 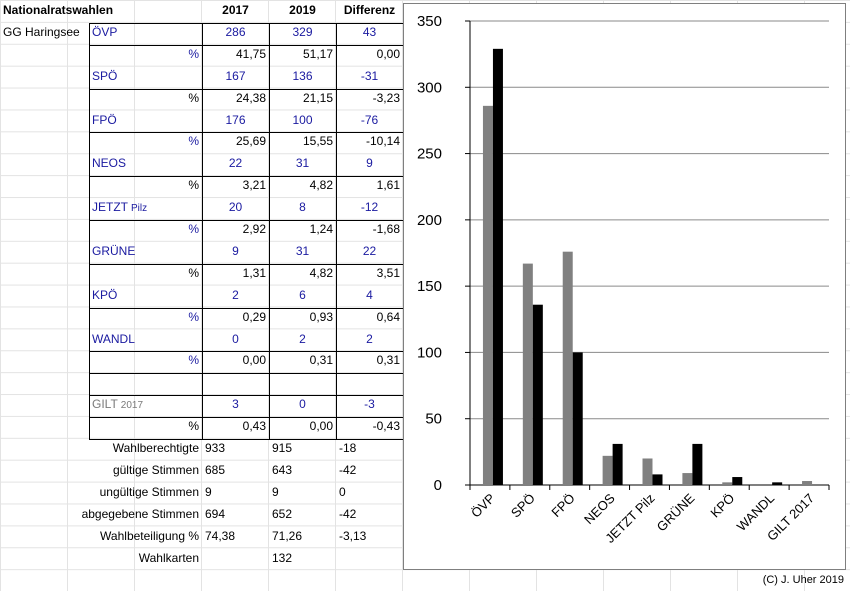 I want to click on votes-difference: 9, so click(x=369, y=163).